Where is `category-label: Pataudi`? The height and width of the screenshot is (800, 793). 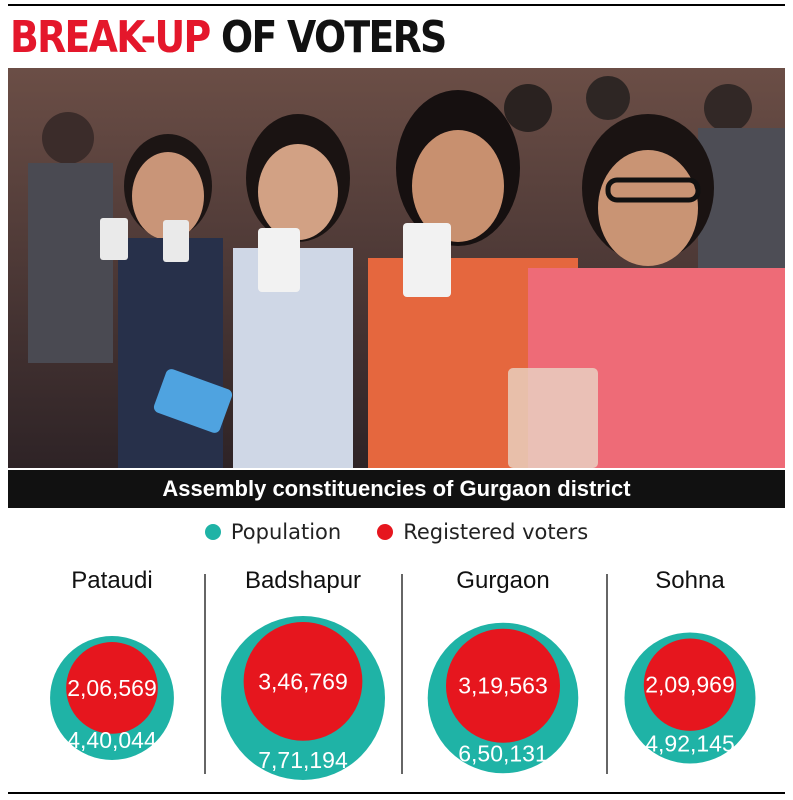 category-label: Pataudi is located at coordinates (111, 580).